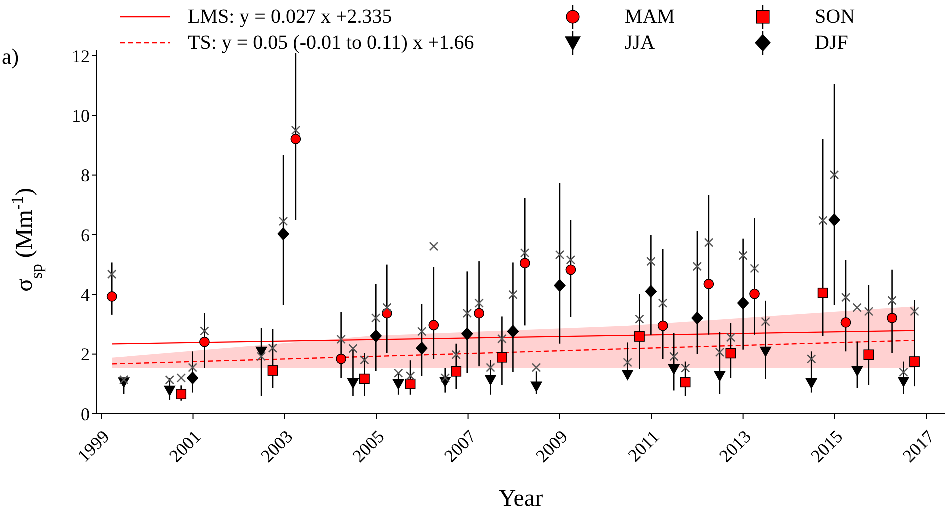  What do you see at coordinates (81, 56) in the screenshot?
I see `y-tick-label: 12` at bounding box center [81, 56].